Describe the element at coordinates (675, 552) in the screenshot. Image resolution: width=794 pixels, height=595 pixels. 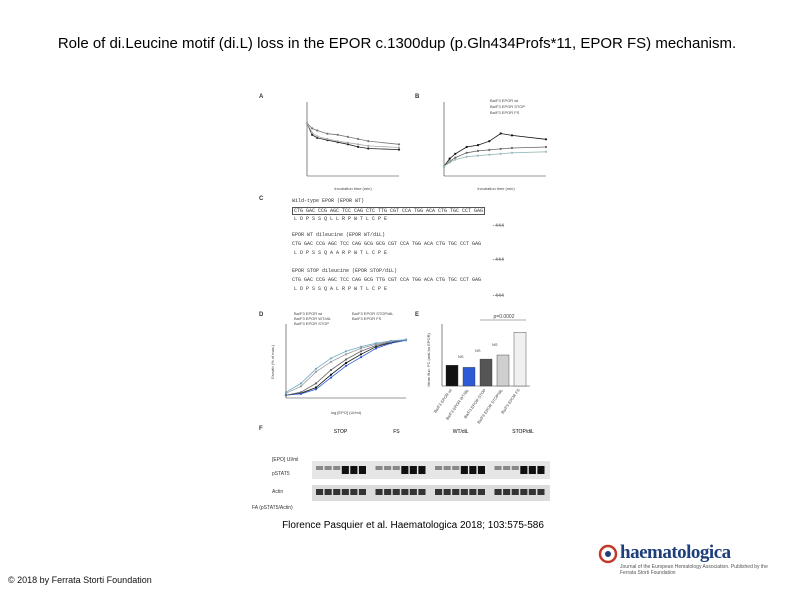
I see `logo-text: haematologica` at that location.